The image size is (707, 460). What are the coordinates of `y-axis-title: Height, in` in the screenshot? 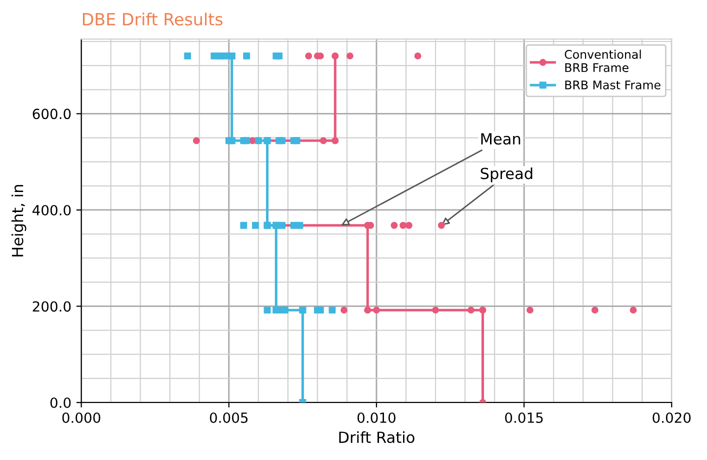 It's located at (18, 220).